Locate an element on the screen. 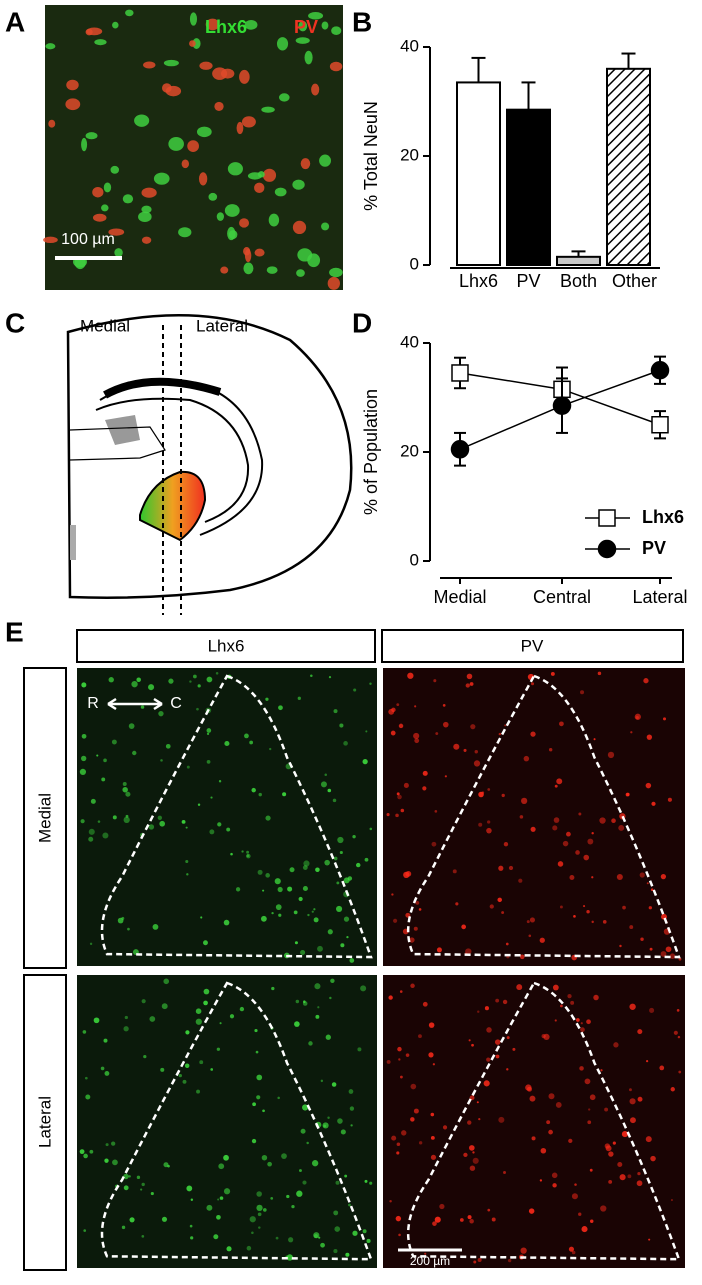 The height and width of the screenshot is (1285, 702). y-tick-label: 0 is located at coordinates (414, 559).